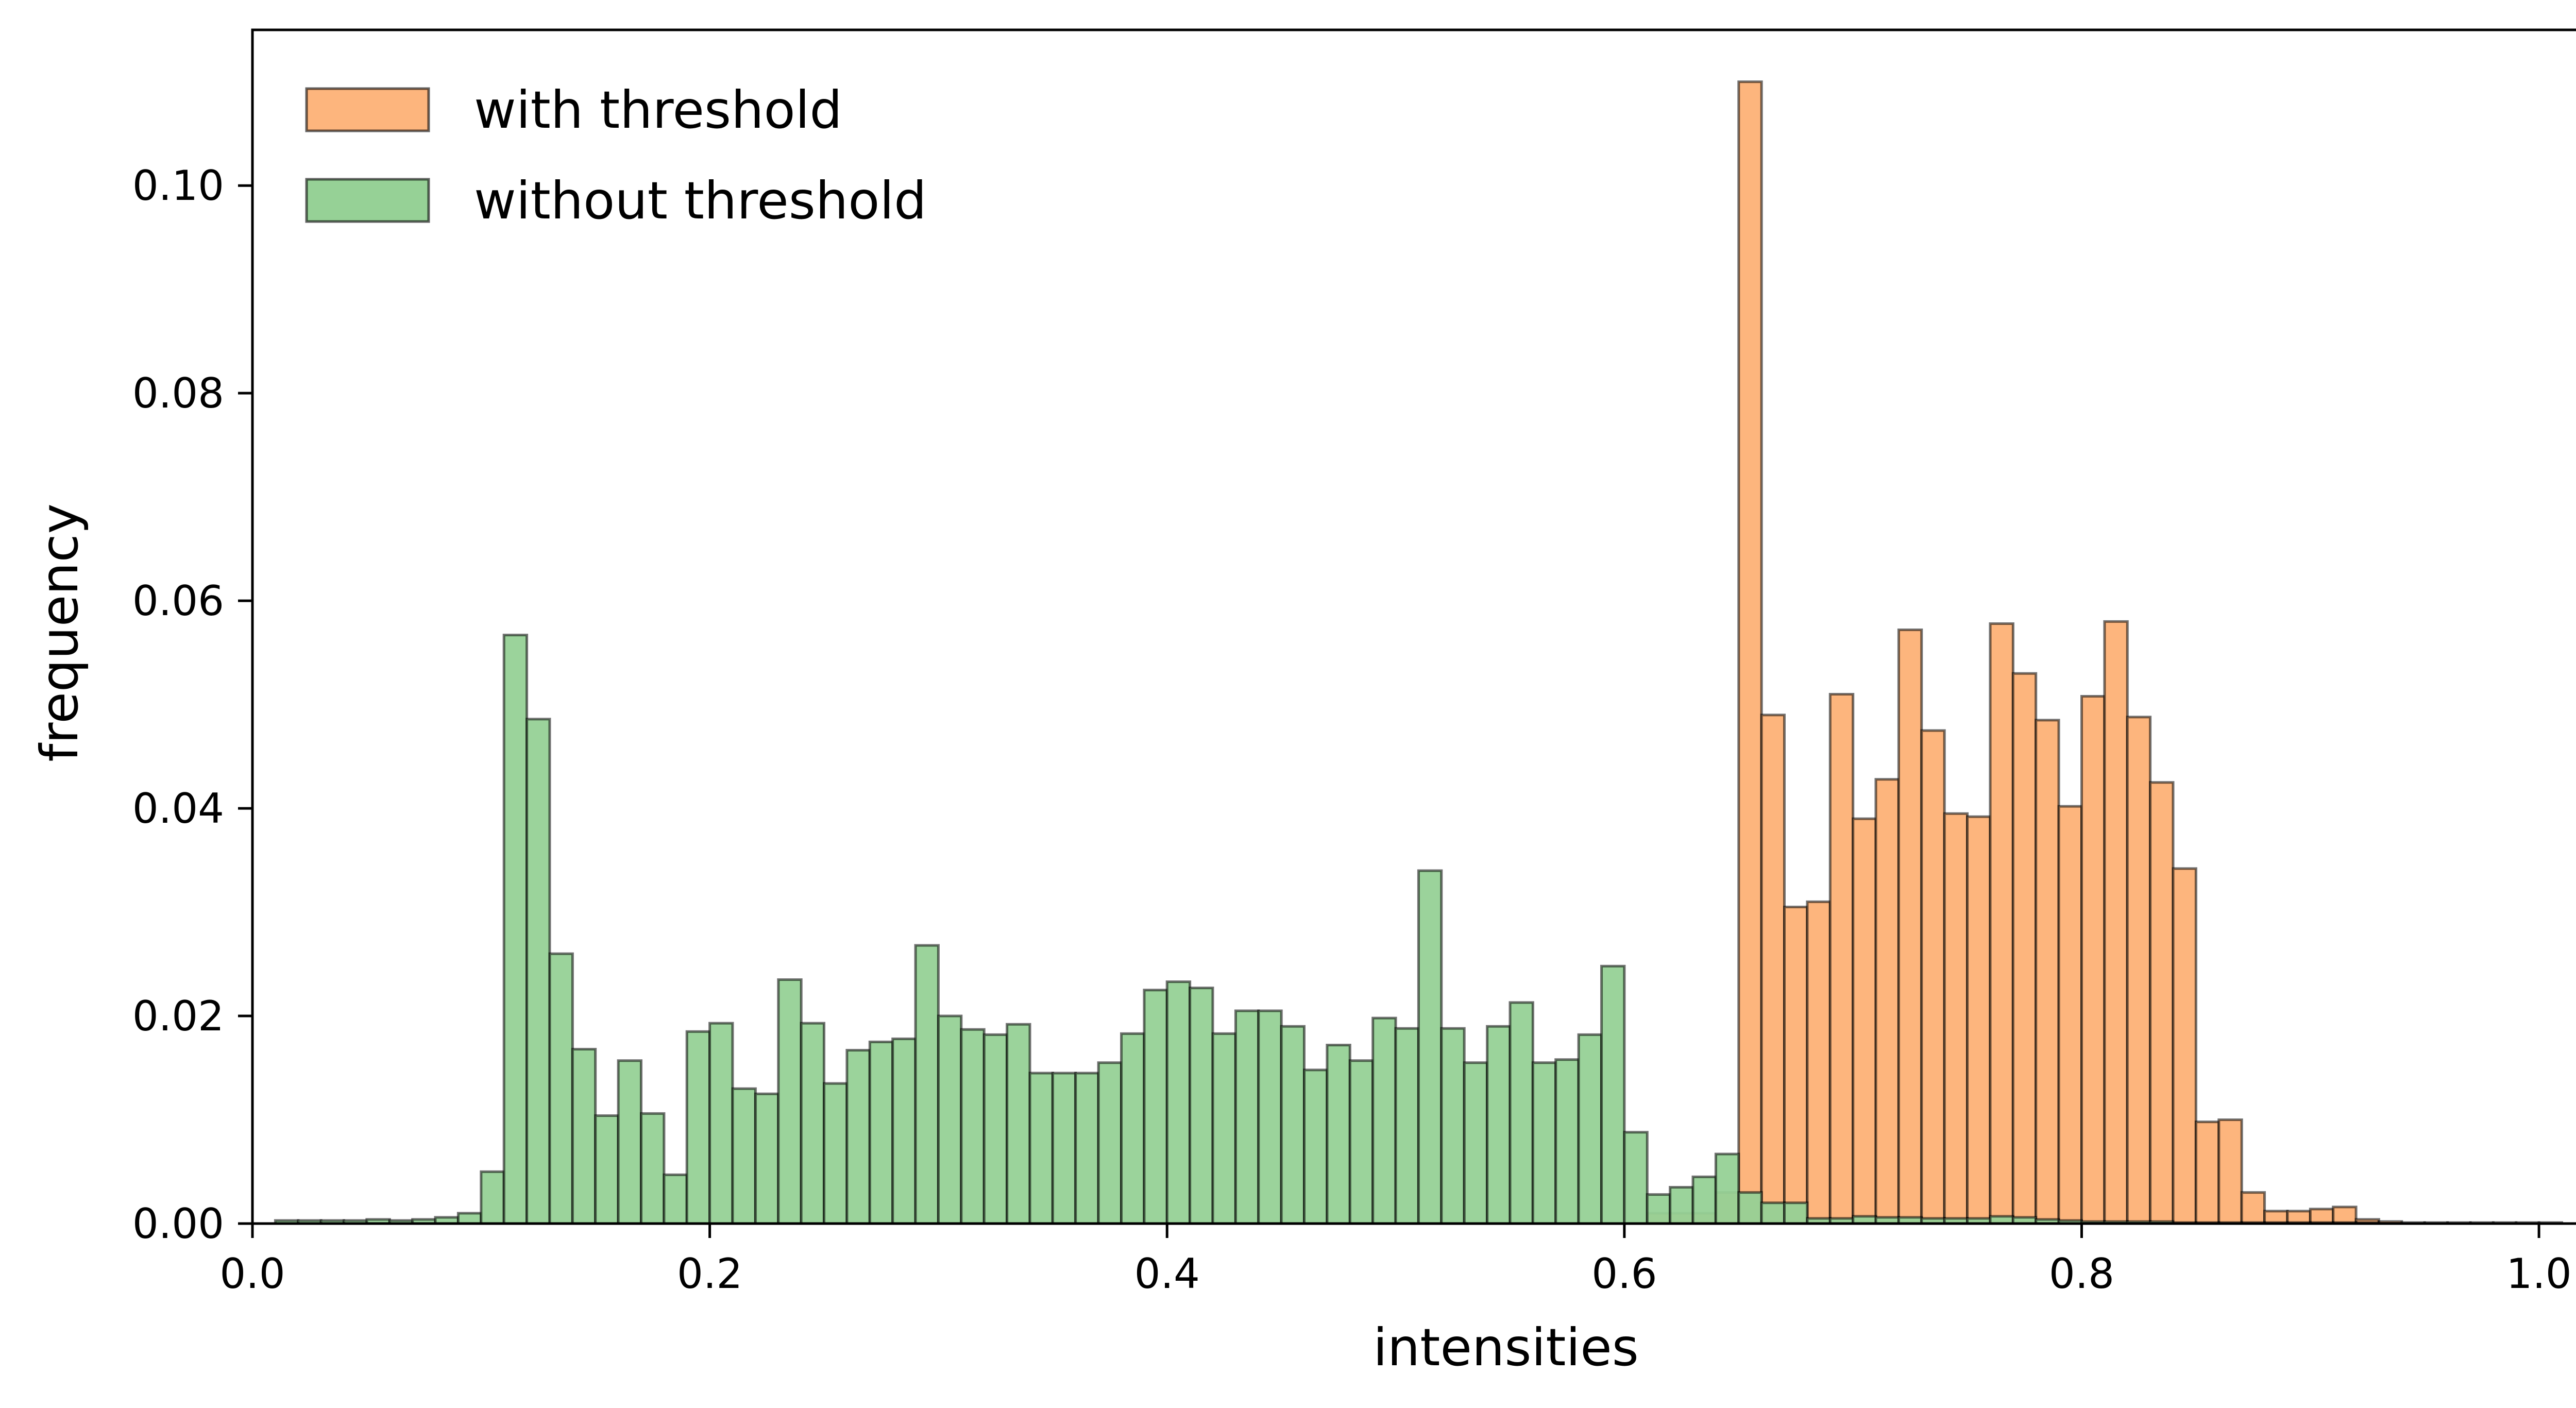 This screenshot has width=2576, height=1408. What do you see at coordinates (252, 1274) in the screenshot?
I see `x-tick-label: 0.0` at bounding box center [252, 1274].